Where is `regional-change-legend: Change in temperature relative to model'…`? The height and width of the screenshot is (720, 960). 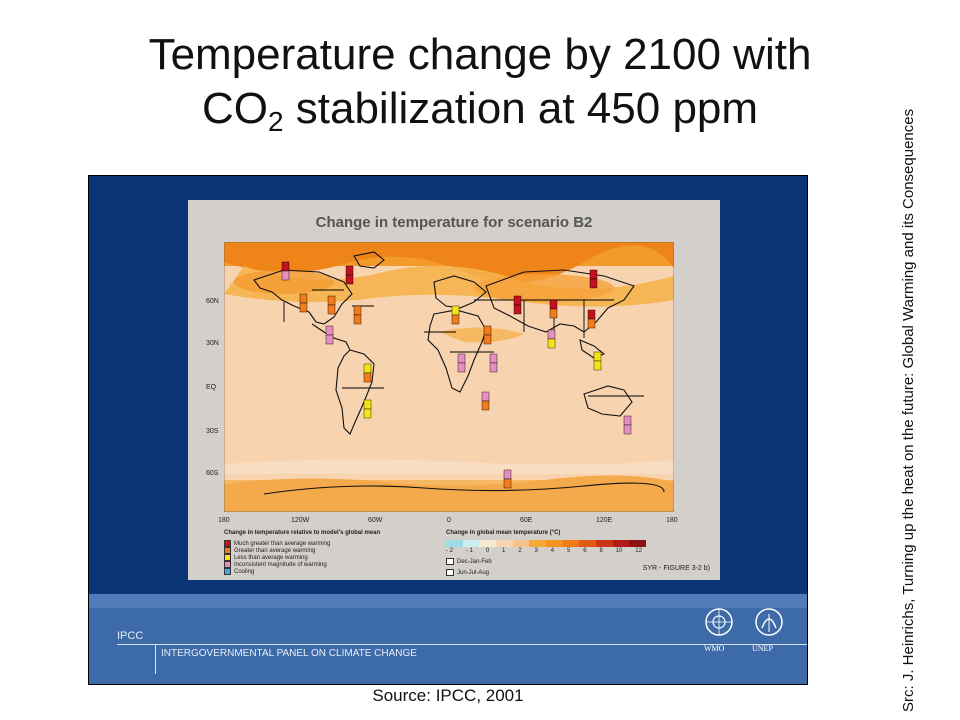
regional-change-legend: Change in temperature relative to model'… is located at coordinates (324, 552).